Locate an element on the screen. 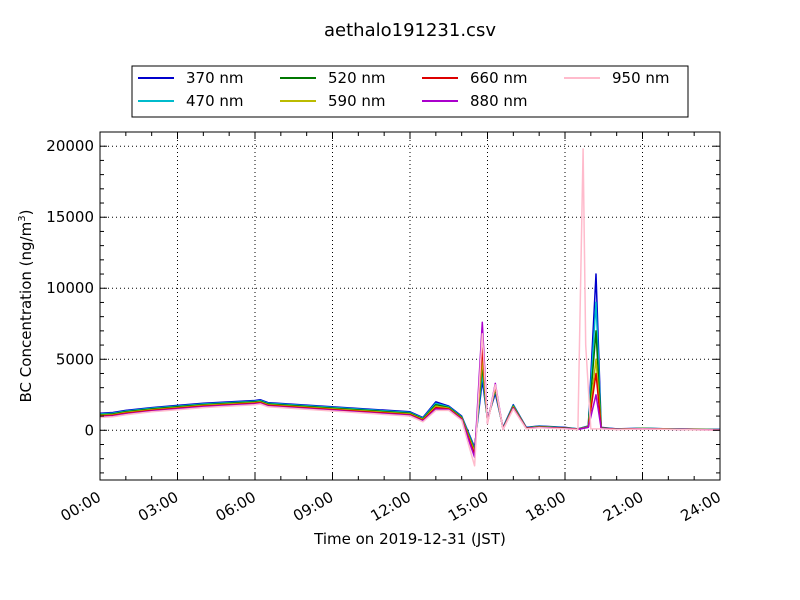 The width and height of the screenshot is (800, 600). x-tick-label: 03:00 is located at coordinates (158, 506).